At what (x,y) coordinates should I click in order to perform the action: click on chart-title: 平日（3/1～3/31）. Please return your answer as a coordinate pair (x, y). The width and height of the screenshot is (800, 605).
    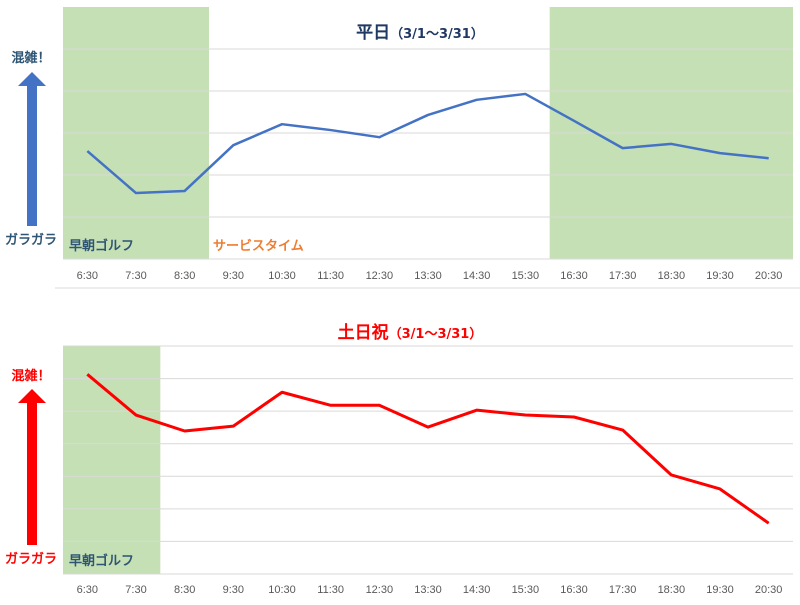
    Looking at the image, I should click on (420, 33).